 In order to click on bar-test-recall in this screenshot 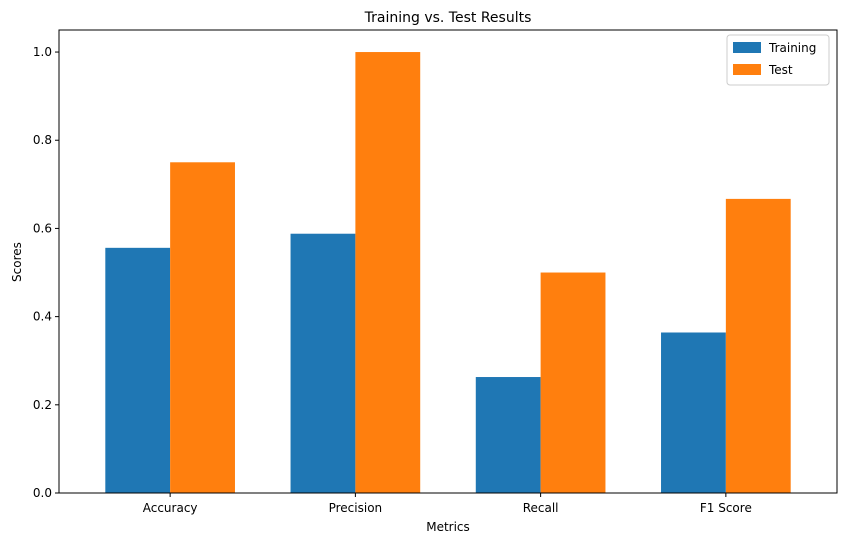, I will do `click(573, 382)`.